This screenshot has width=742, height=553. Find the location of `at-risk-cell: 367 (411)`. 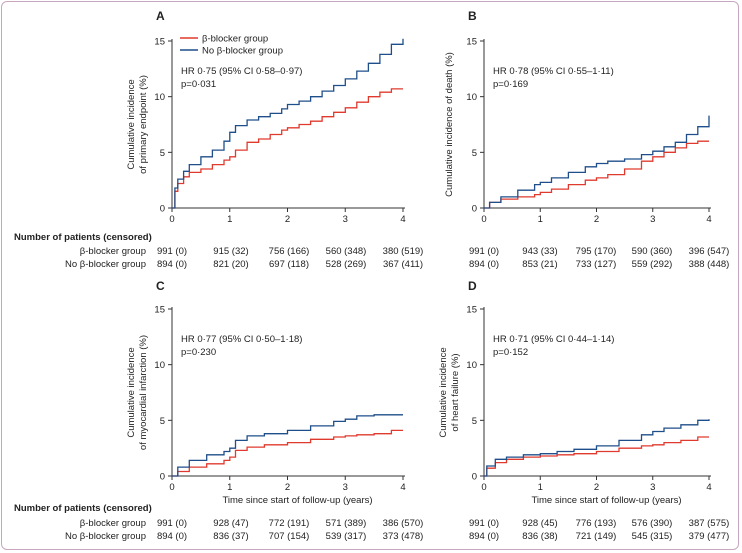

at-risk-cell: 367 (411) is located at coordinates (403, 264).